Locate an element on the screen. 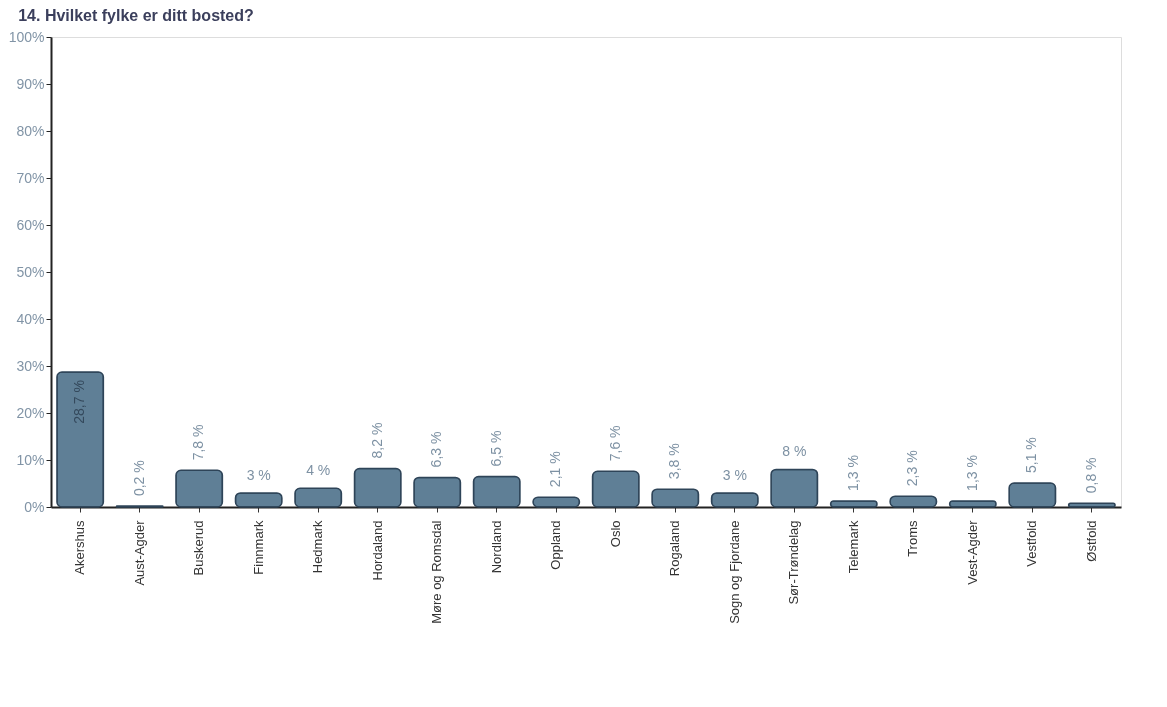 The width and height of the screenshot is (1167, 707). y-tick-label: 40% is located at coordinates (30, 318).